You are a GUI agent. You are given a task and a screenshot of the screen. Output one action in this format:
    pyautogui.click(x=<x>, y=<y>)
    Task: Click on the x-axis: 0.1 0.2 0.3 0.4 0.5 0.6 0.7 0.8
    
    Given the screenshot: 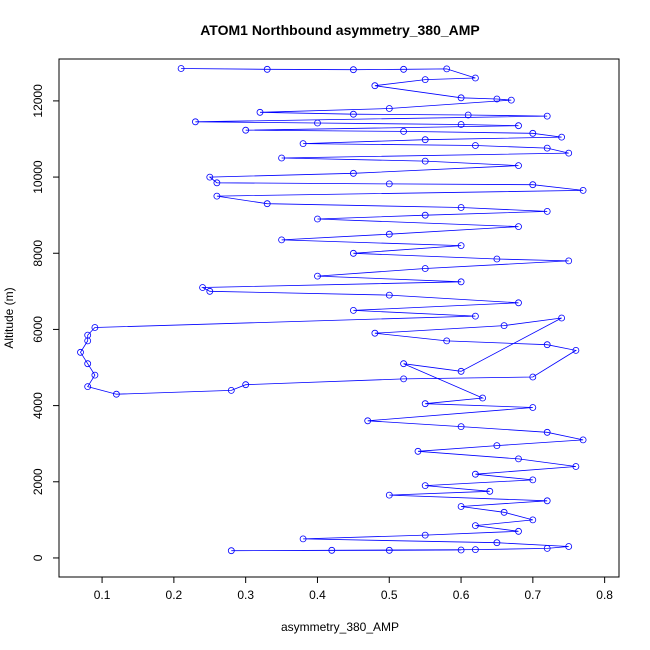 What is the action you would take?
    pyautogui.click(x=353, y=589)
    